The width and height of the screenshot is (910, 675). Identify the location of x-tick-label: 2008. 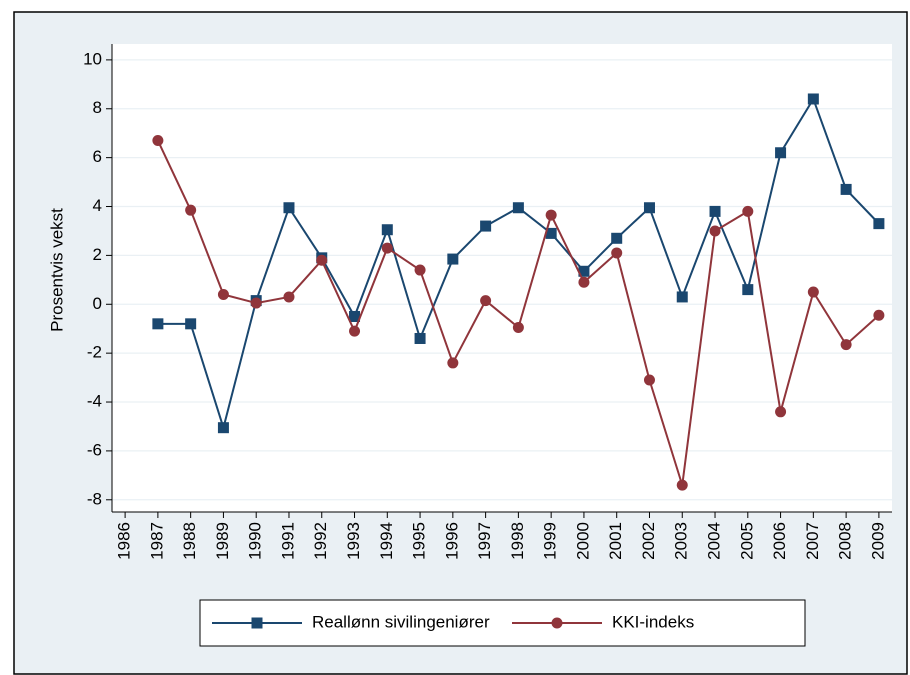
(845, 541).